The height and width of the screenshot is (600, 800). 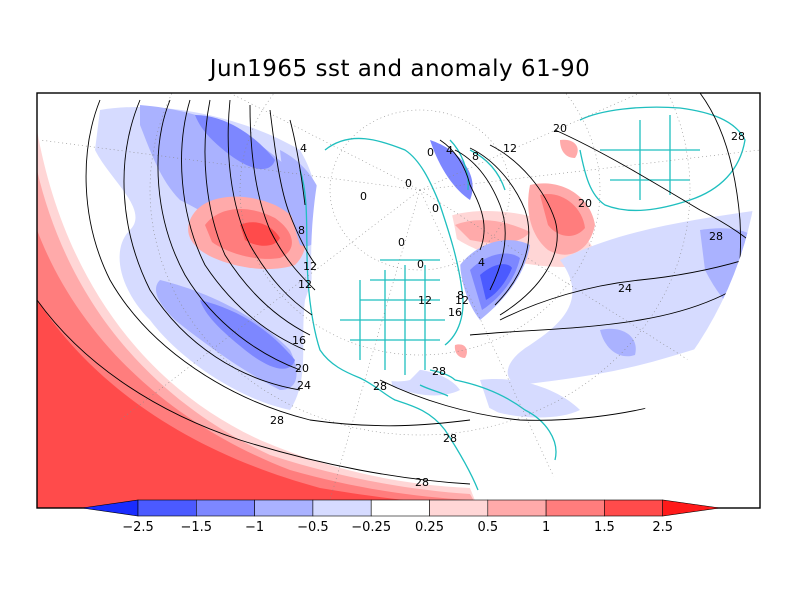 I want to click on colorbar-tick-label: −1.5, so click(x=197, y=527).